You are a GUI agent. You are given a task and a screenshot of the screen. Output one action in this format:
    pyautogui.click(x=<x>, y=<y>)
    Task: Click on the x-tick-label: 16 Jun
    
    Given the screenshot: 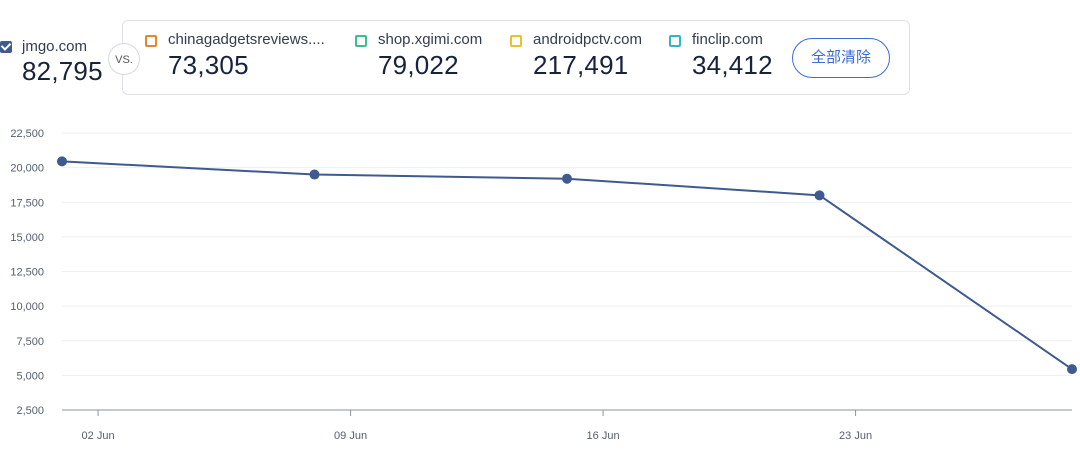 What is the action you would take?
    pyautogui.click(x=603, y=436)
    